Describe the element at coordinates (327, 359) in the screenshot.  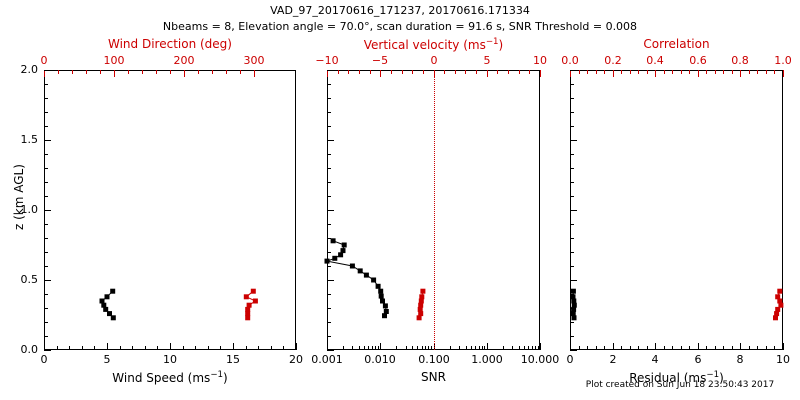
I see `x-tick-label: 0.001` at that location.